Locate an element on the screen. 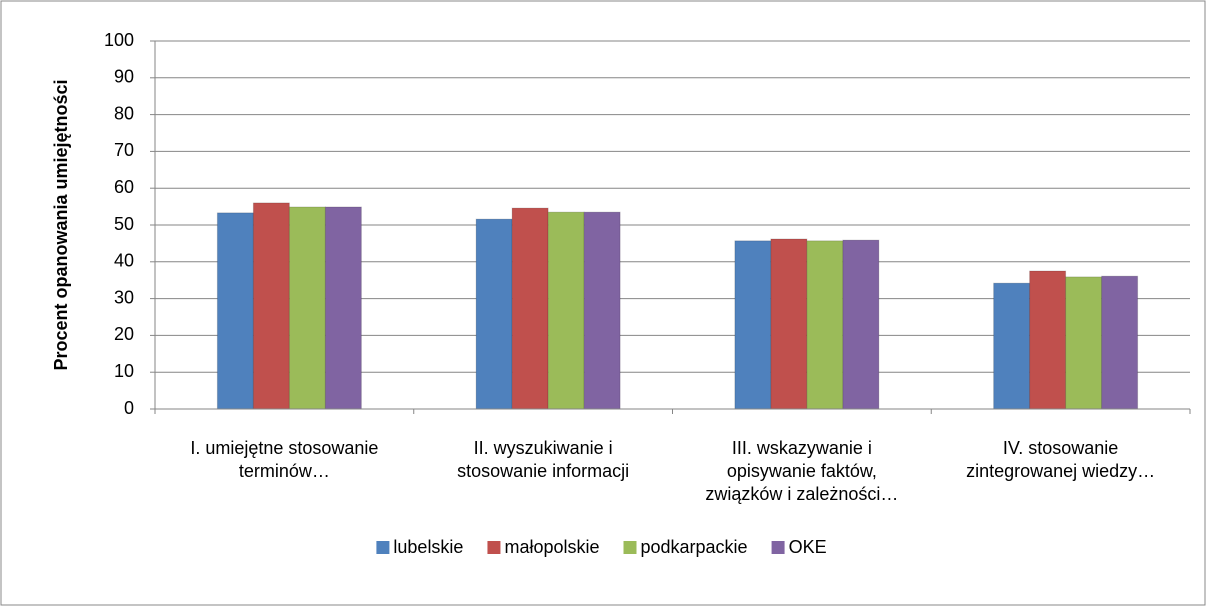 The height and width of the screenshot is (607, 1207). y-tick-label: 90 is located at coordinates (124, 77).